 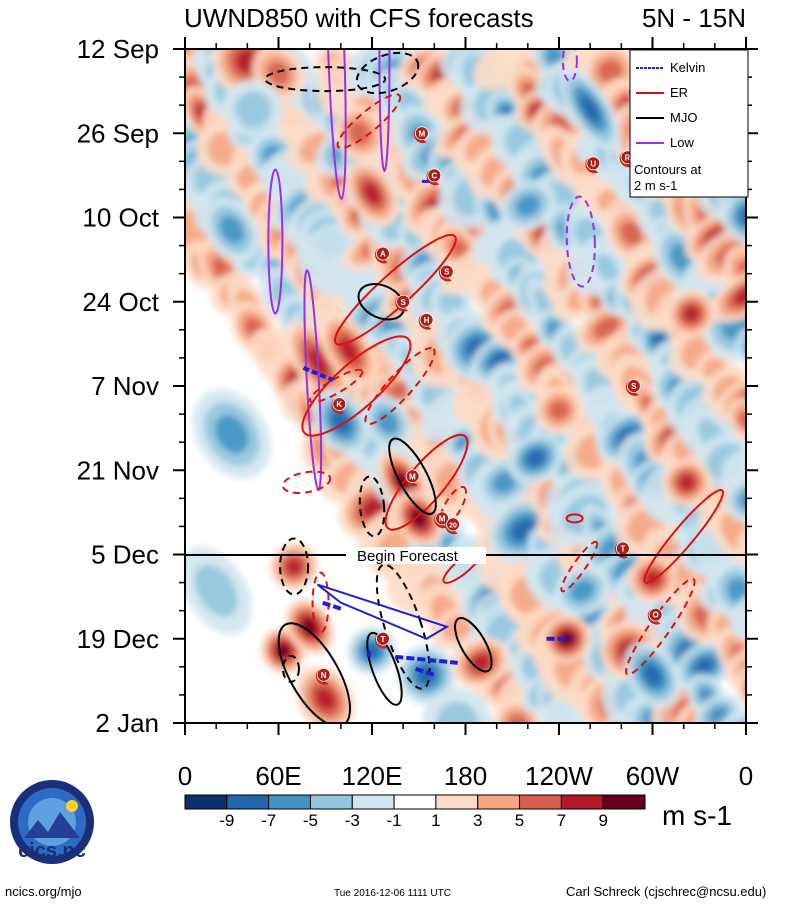 I want to click on storm-marker: C, so click(x=434, y=177).